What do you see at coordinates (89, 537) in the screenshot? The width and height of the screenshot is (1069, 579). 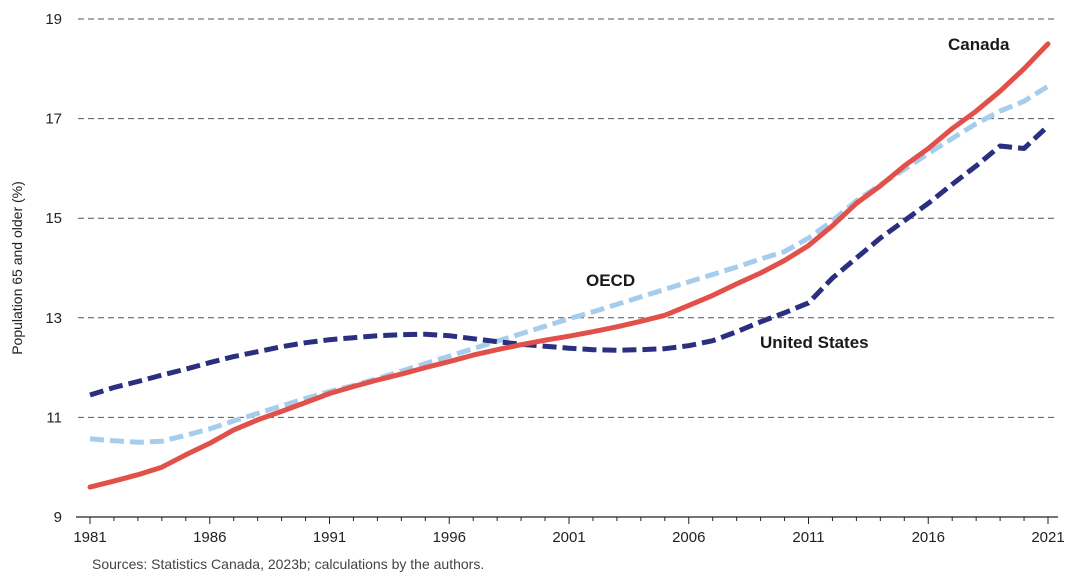 I see `x-tick-label: 1981` at bounding box center [89, 537].